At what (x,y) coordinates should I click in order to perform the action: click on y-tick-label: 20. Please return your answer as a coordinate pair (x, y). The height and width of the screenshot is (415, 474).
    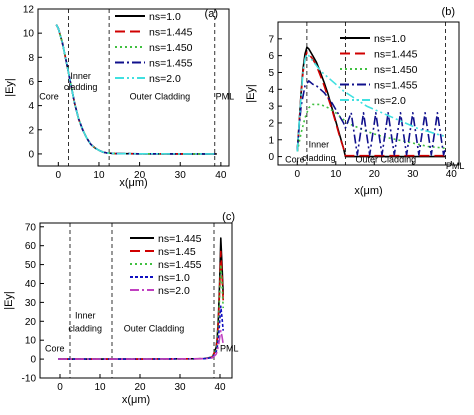
    Looking at the image, I should click on (31, 322).